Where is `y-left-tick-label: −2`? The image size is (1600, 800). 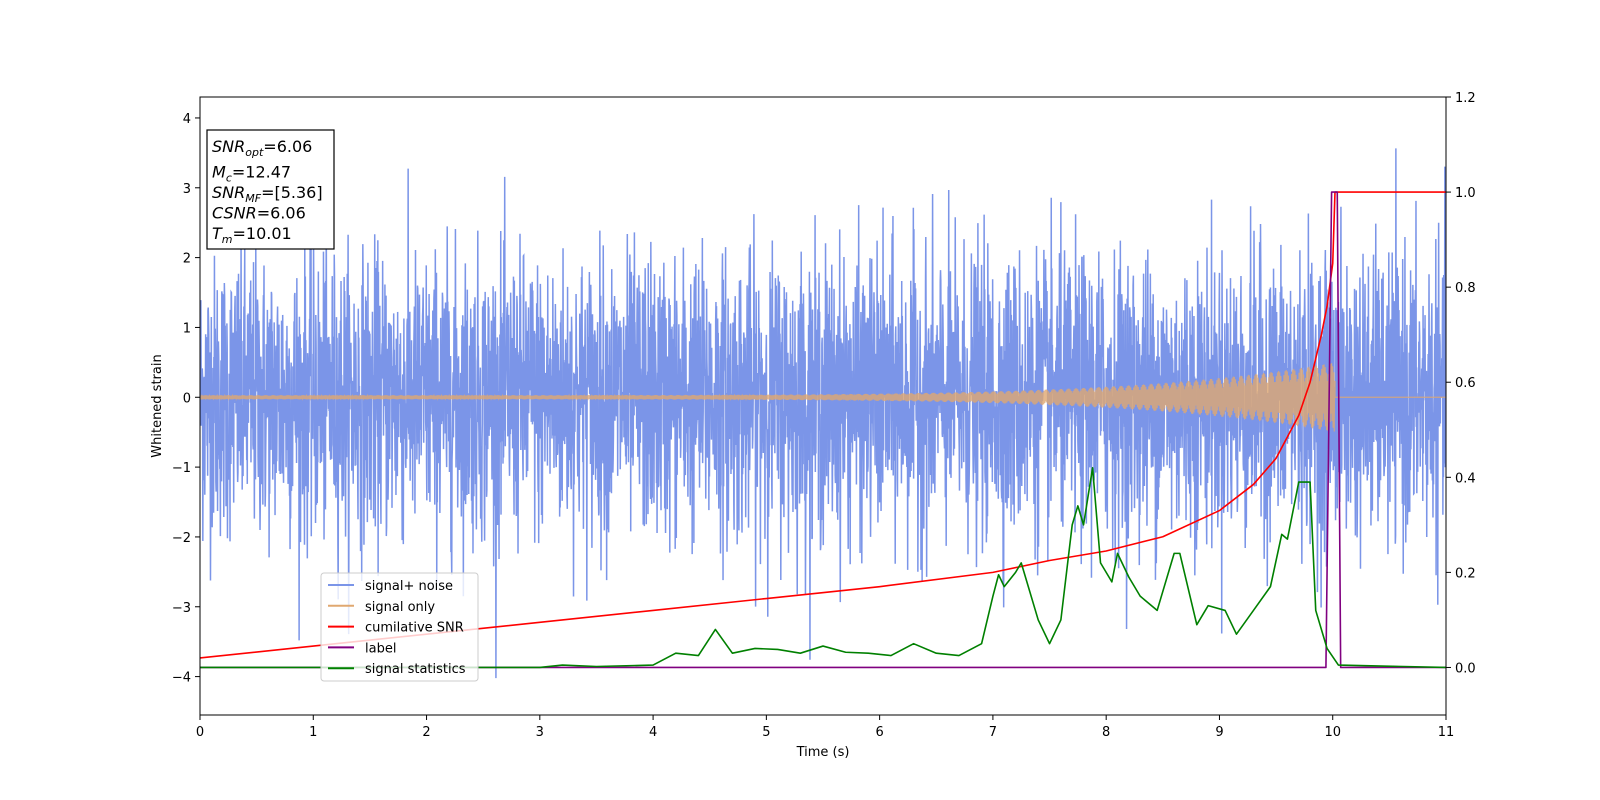
y-left-tick-label: −2 is located at coordinates (181, 538).